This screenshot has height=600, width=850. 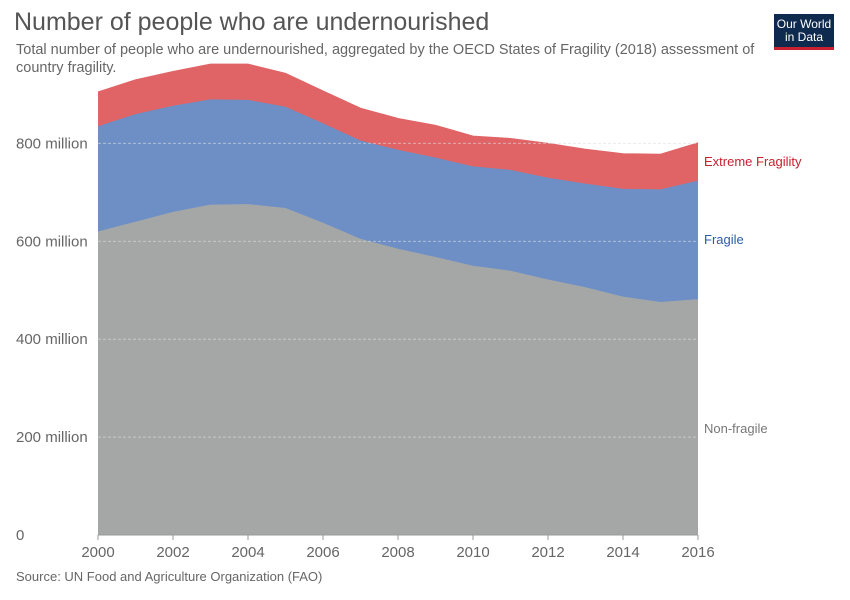 I want to click on chart-title: Number of people who are undernourished, so click(x=252, y=22).